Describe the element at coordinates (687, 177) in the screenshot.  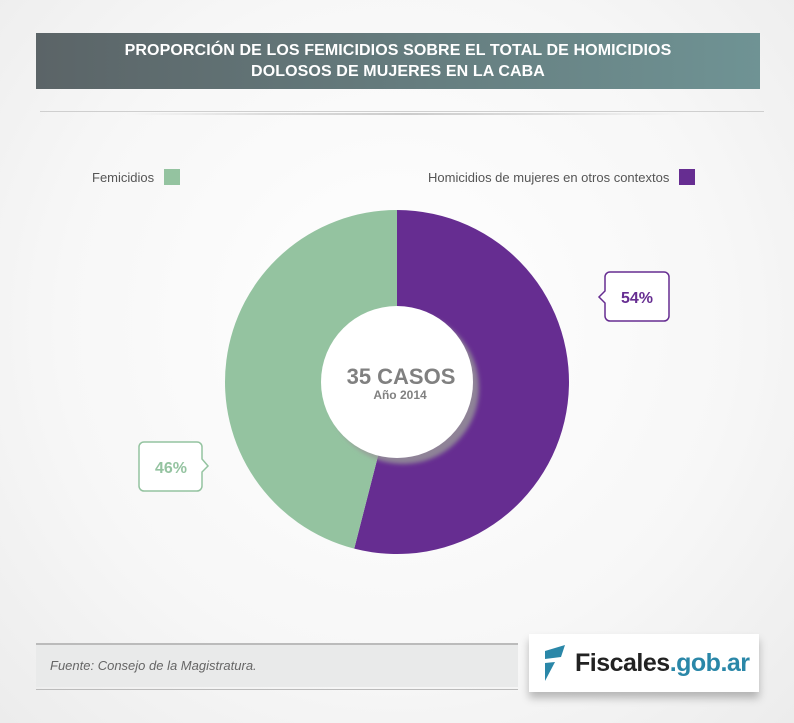
I see `legend-swatch-purple` at that location.